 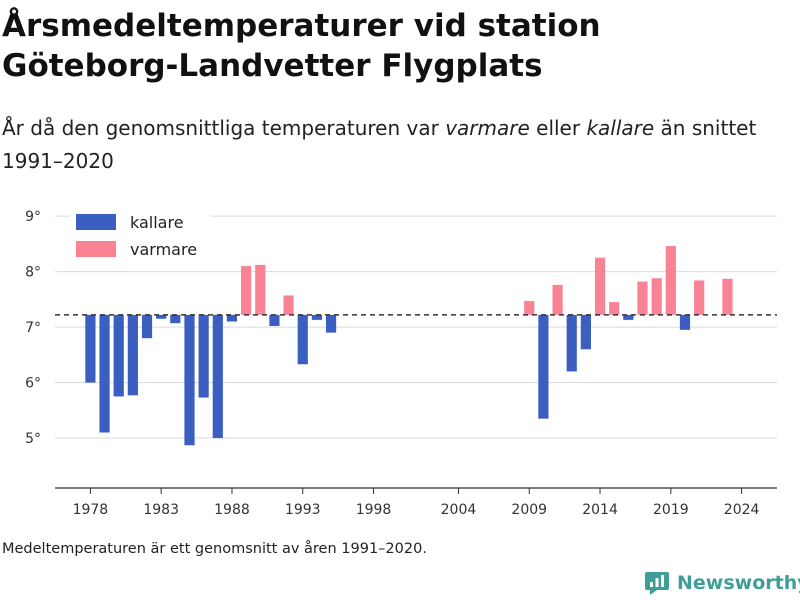 I want to click on x-tick-label: 2014, so click(x=600, y=510).